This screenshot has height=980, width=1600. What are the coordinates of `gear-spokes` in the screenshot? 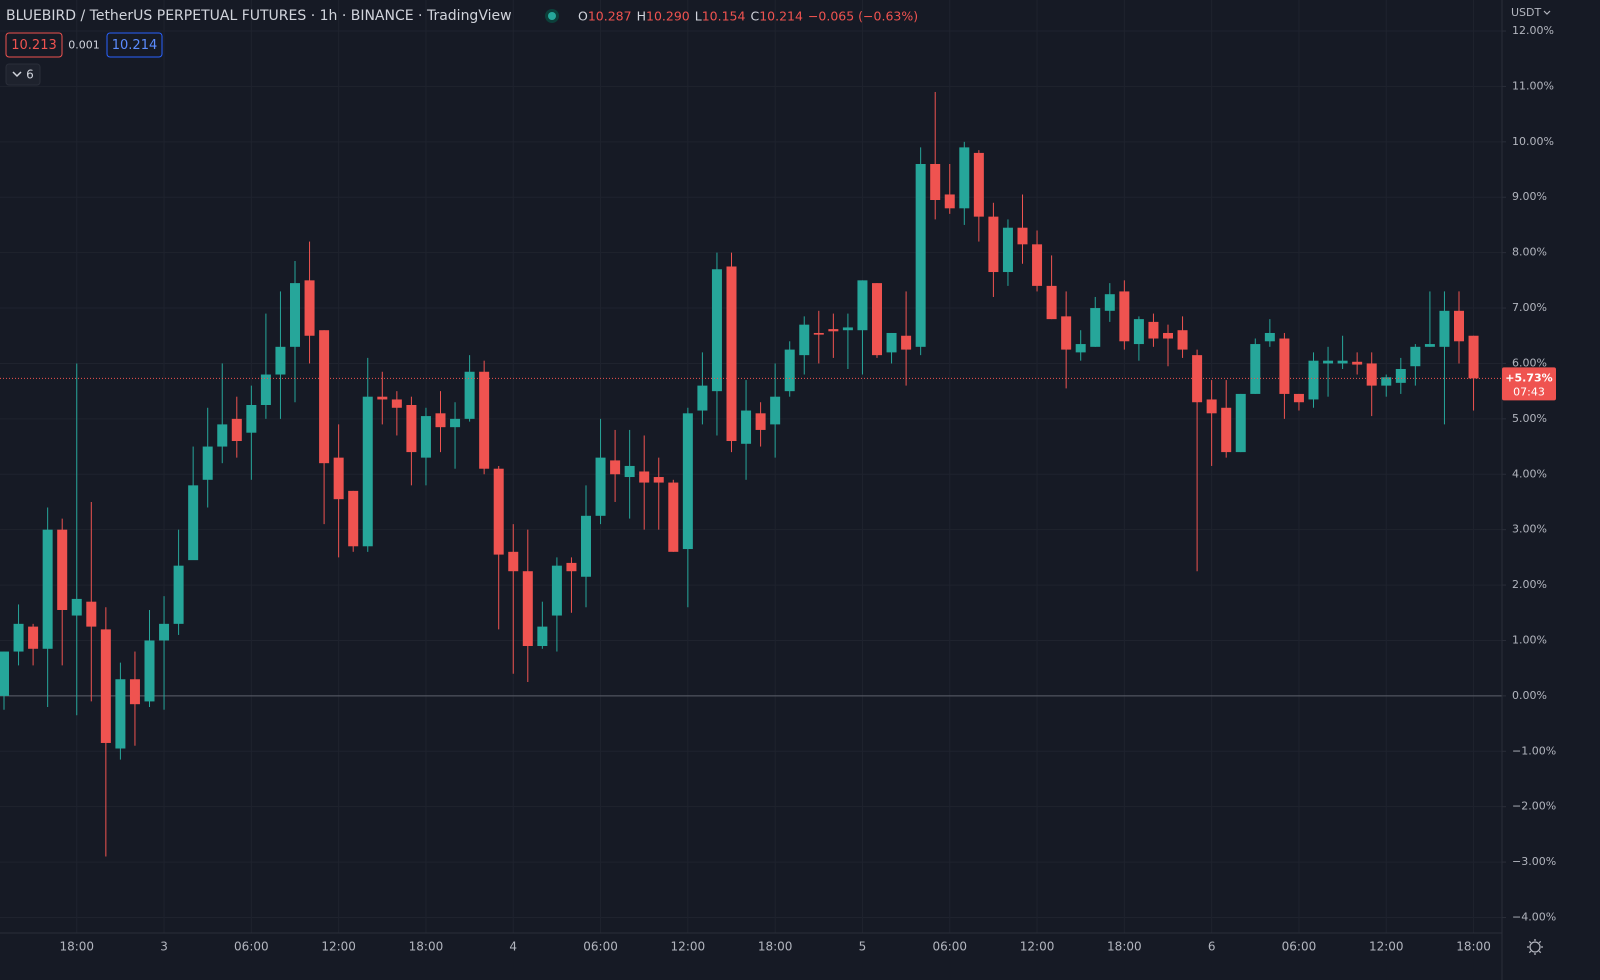 It's located at (1535, 947).